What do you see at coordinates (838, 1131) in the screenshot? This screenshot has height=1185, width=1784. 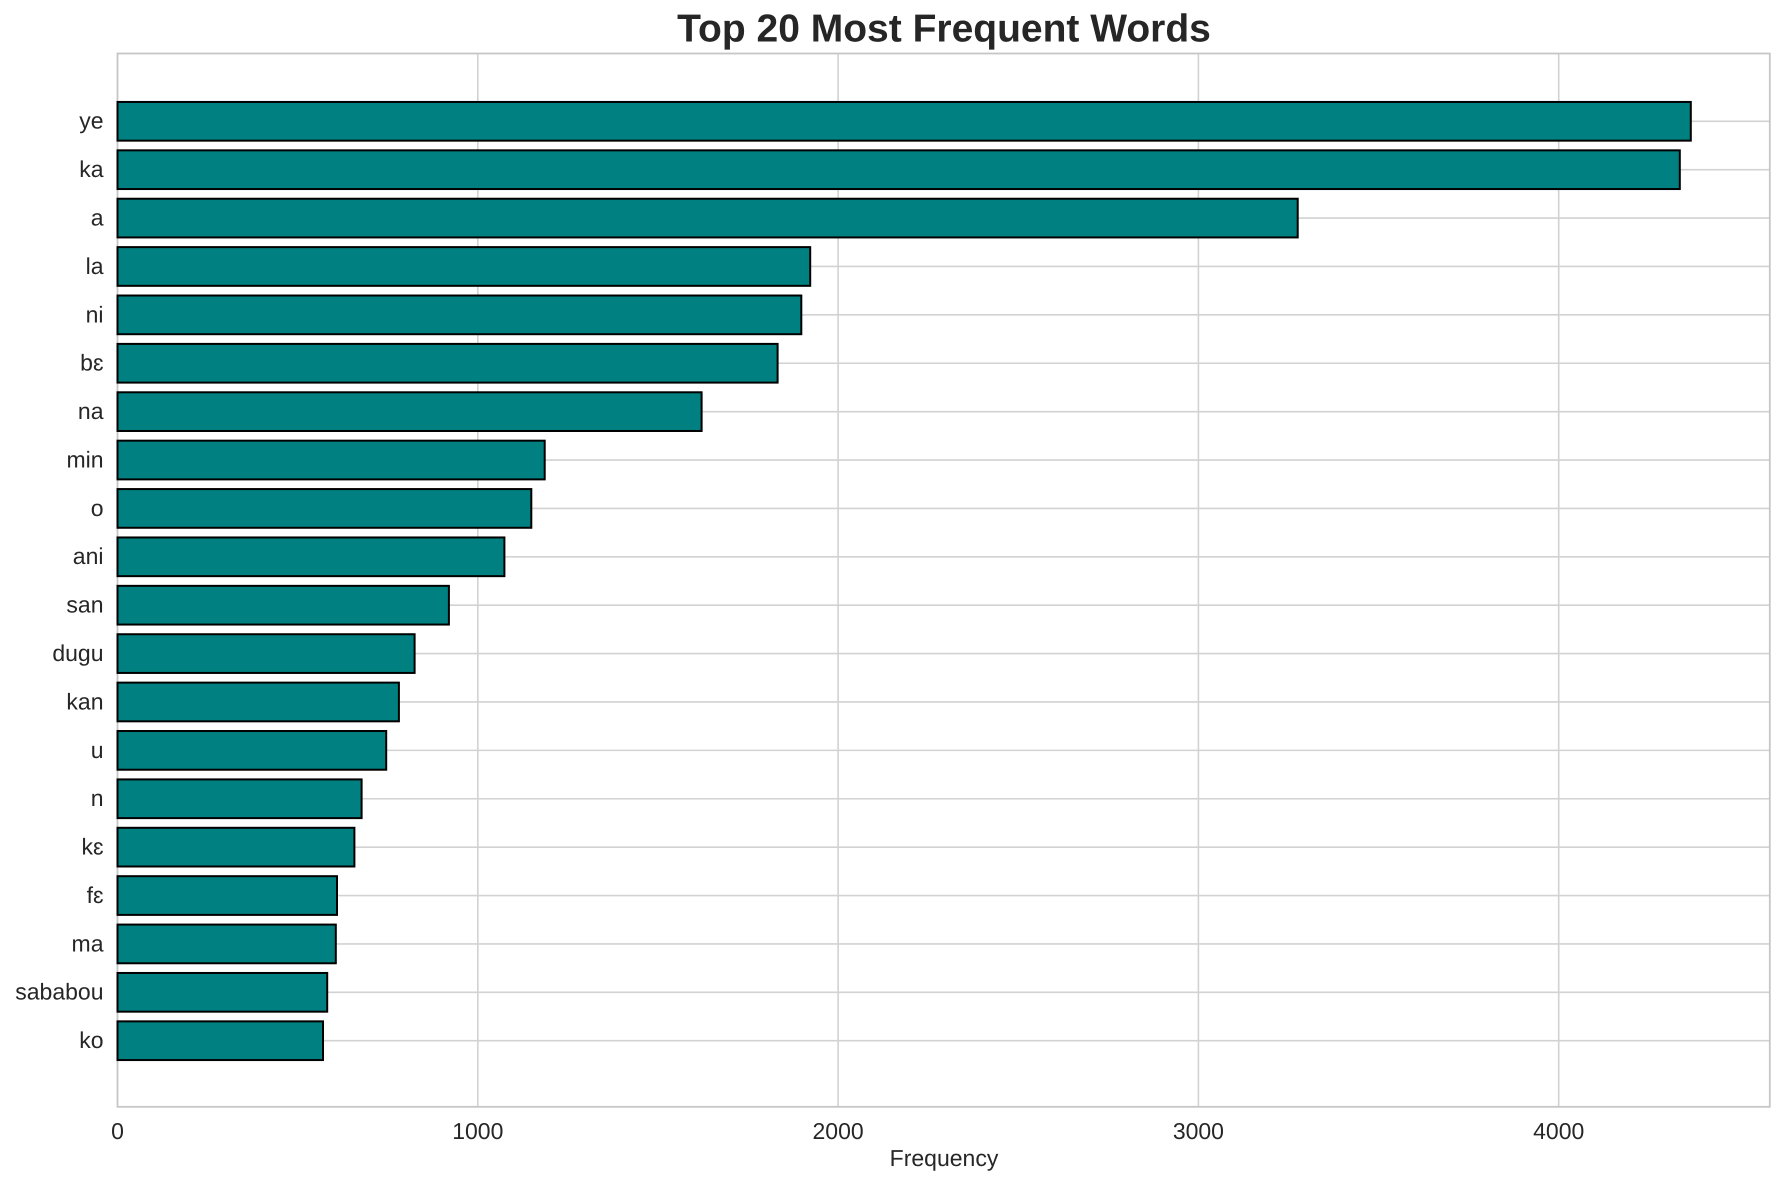 I see `svg-text: 2000` at bounding box center [838, 1131].